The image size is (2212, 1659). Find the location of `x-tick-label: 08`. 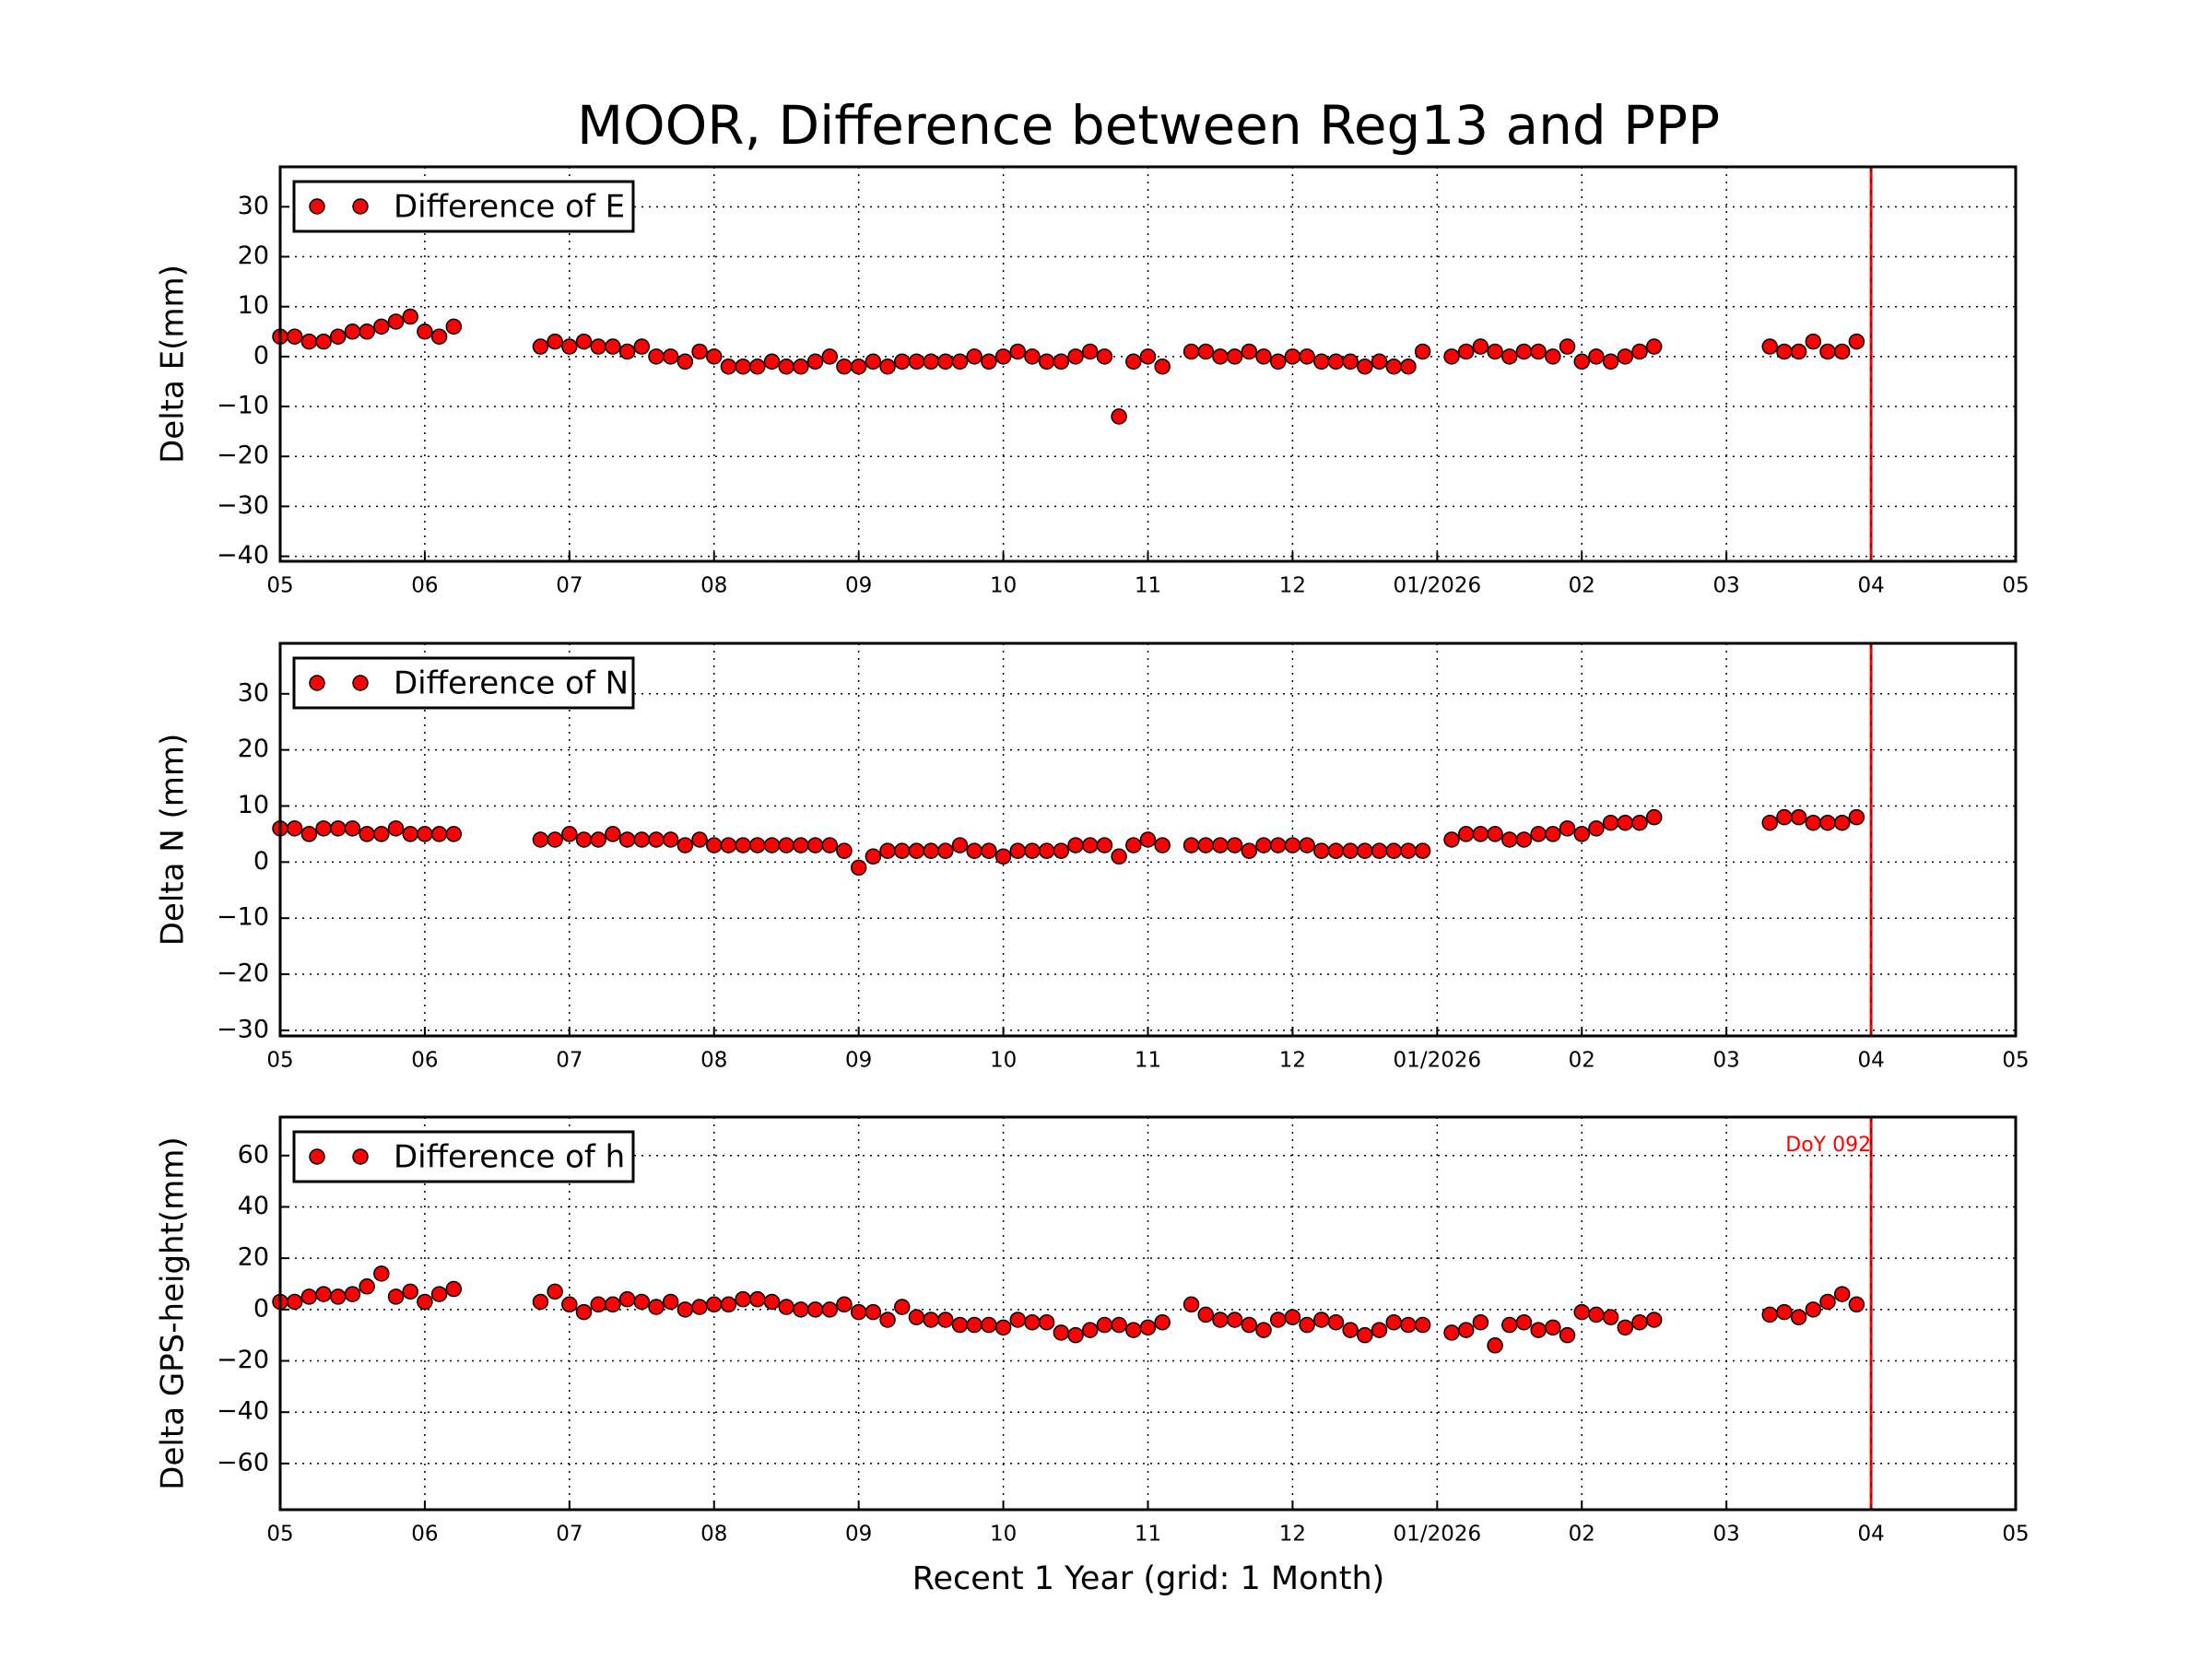

x-tick-label: 08 is located at coordinates (713, 1061).